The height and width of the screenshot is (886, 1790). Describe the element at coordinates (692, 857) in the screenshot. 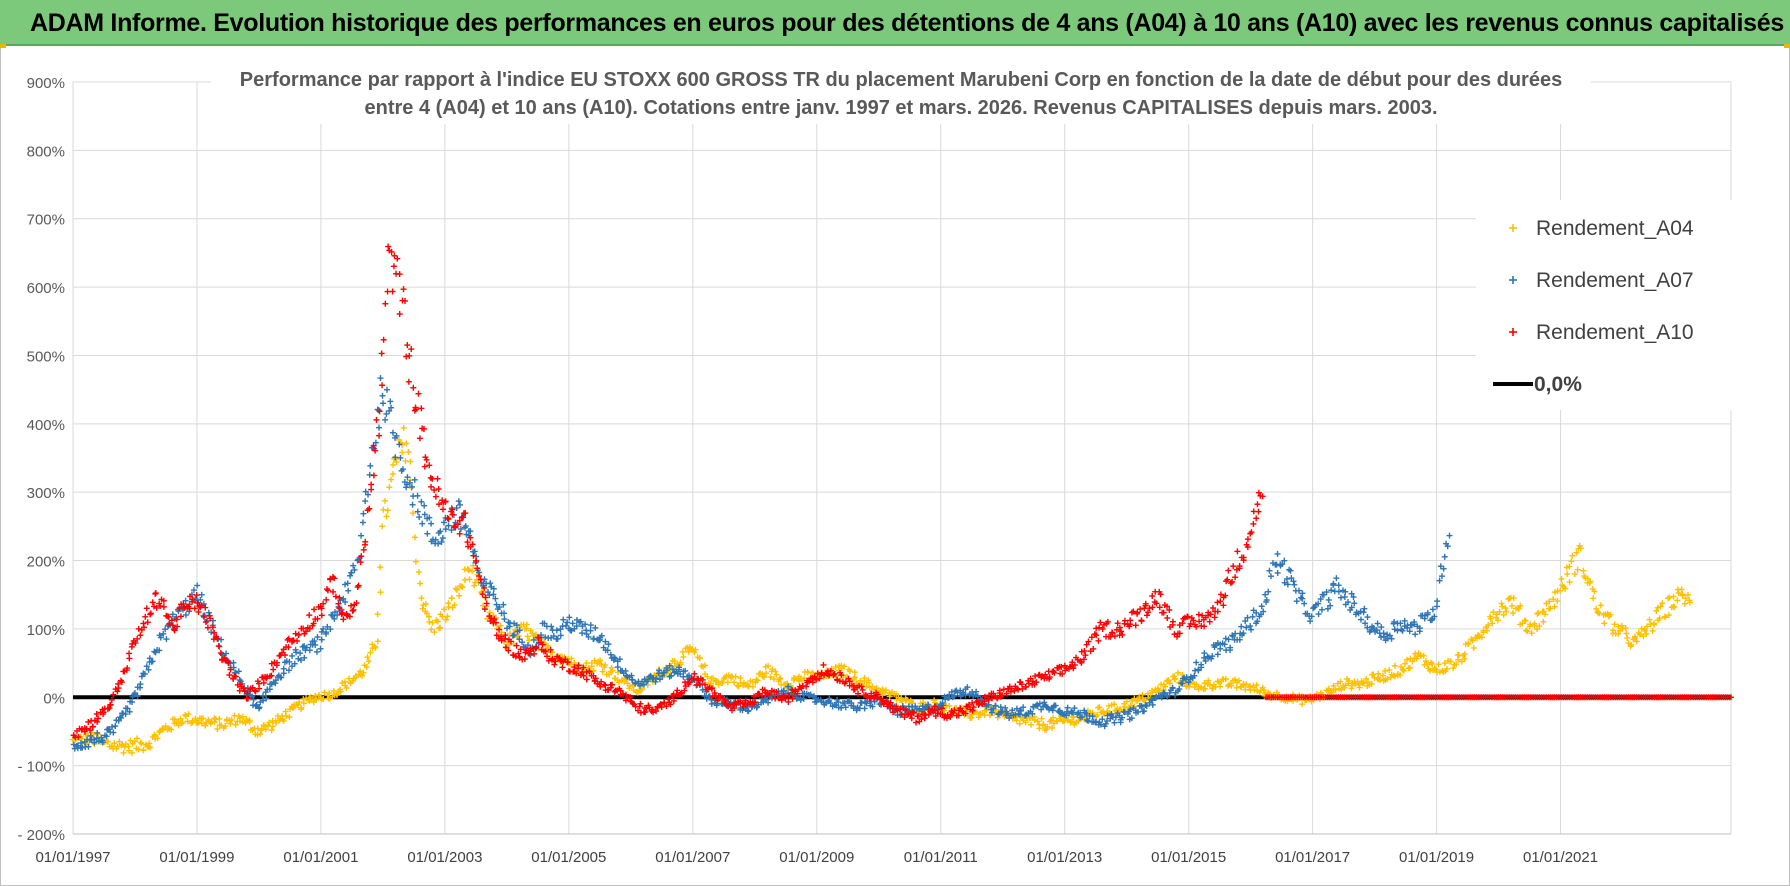

I see `x-tick-label: 01/01/2007` at that location.